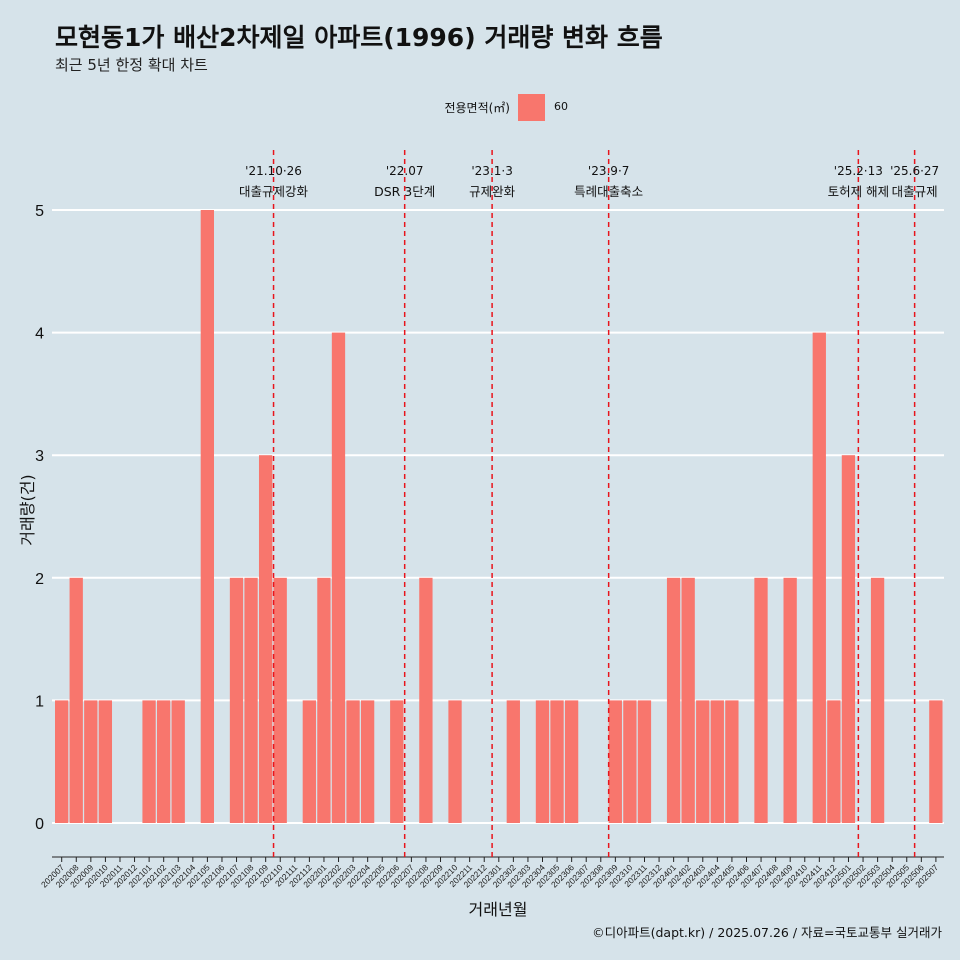 The height and width of the screenshot is (960, 960). I want to click on y-axis-title: 거래량(건), so click(27, 509).